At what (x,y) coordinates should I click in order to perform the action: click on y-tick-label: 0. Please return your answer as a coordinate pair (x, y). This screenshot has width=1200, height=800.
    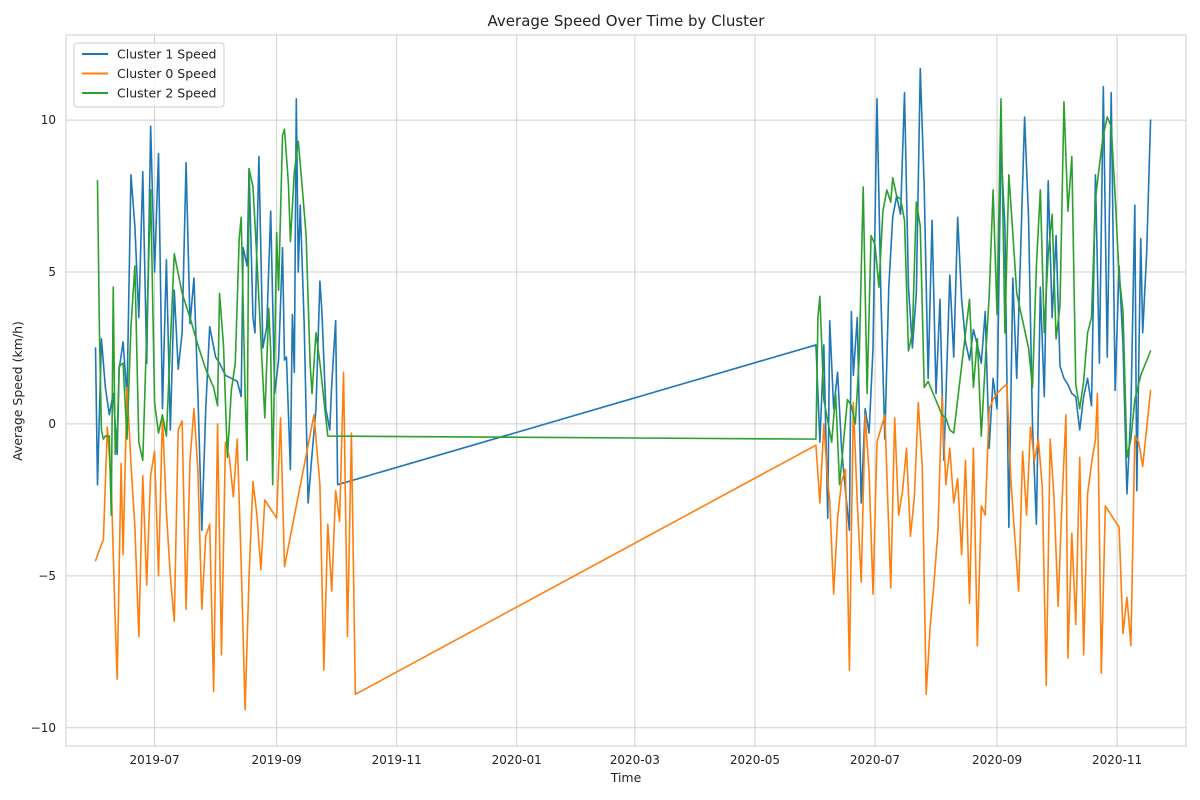
    Looking at the image, I should click on (52, 424).